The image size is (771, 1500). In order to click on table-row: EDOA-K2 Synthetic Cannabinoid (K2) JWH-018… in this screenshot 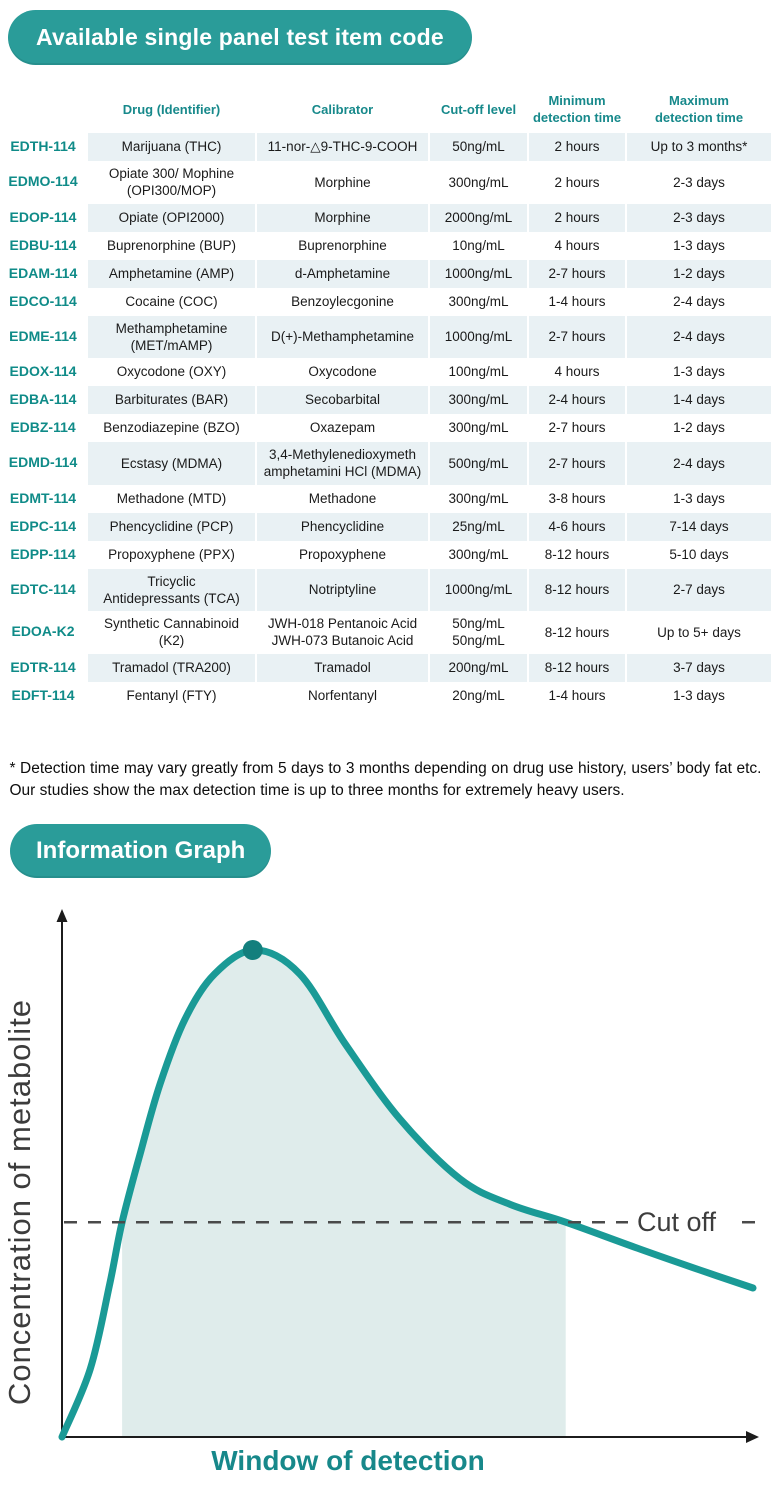, I will do `click(385, 632)`.